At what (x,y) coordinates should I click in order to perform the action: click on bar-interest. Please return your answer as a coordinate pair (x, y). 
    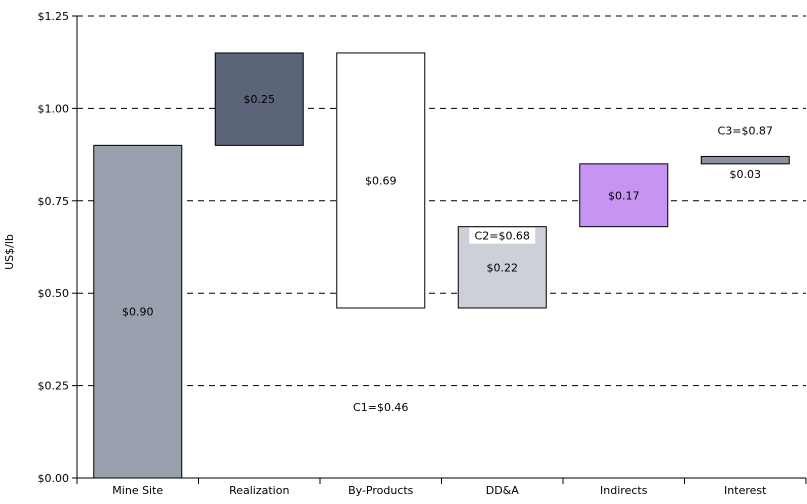
    Looking at the image, I should click on (745, 160).